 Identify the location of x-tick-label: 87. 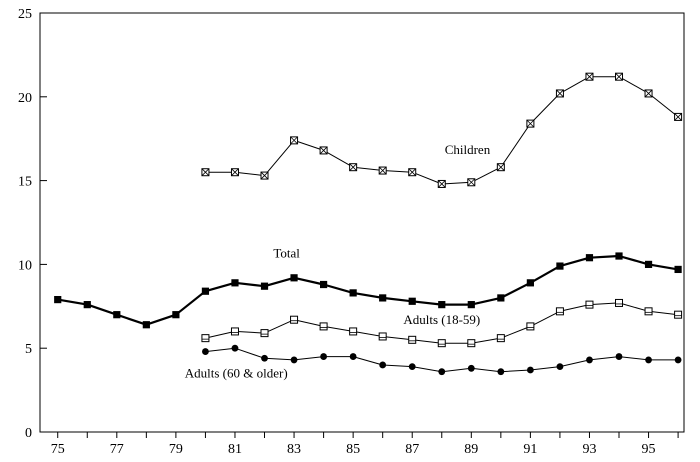
(412, 449).